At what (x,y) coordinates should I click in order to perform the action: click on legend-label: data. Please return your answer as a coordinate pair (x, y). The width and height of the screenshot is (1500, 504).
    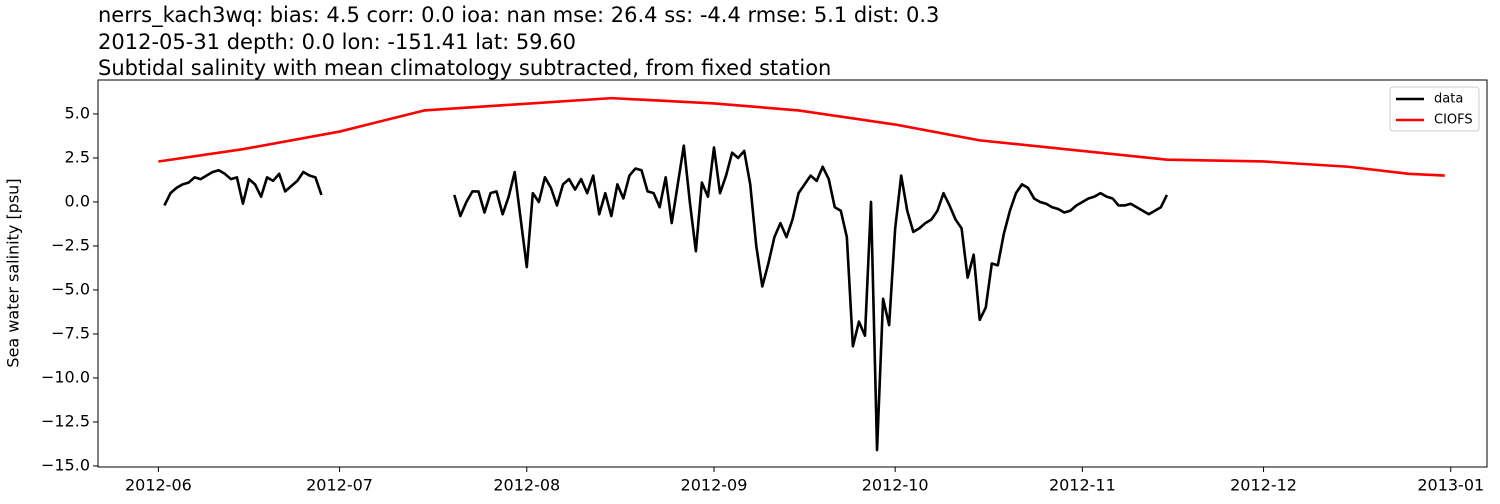
    Looking at the image, I should click on (1448, 99).